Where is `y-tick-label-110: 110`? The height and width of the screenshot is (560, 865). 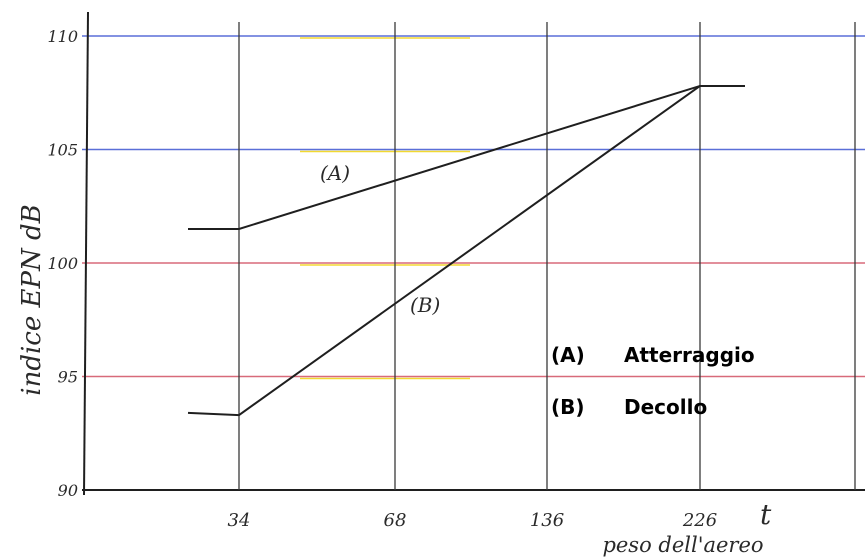 y-tick-label-110: 110 is located at coordinates (62, 36).